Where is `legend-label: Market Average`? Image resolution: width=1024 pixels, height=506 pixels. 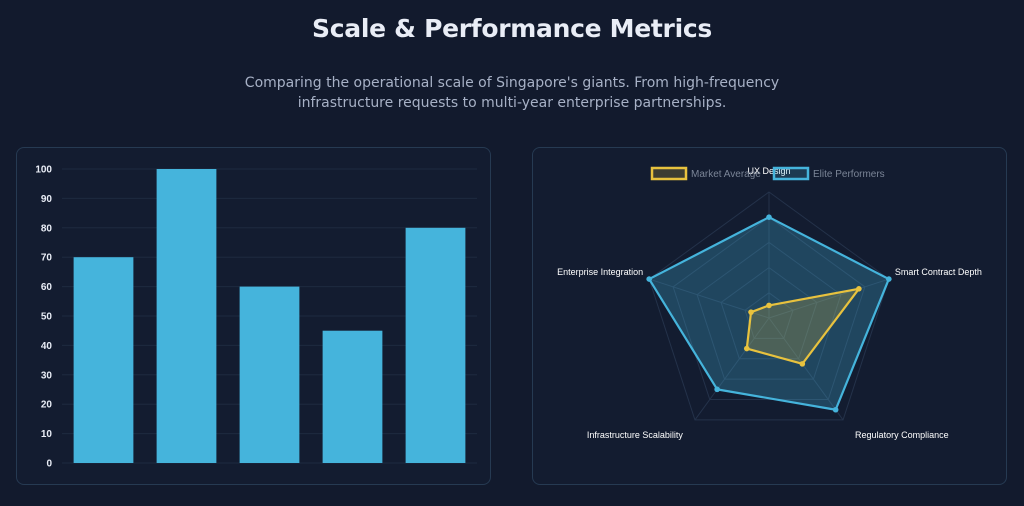 legend-label: Market Average is located at coordinates (726, 174).